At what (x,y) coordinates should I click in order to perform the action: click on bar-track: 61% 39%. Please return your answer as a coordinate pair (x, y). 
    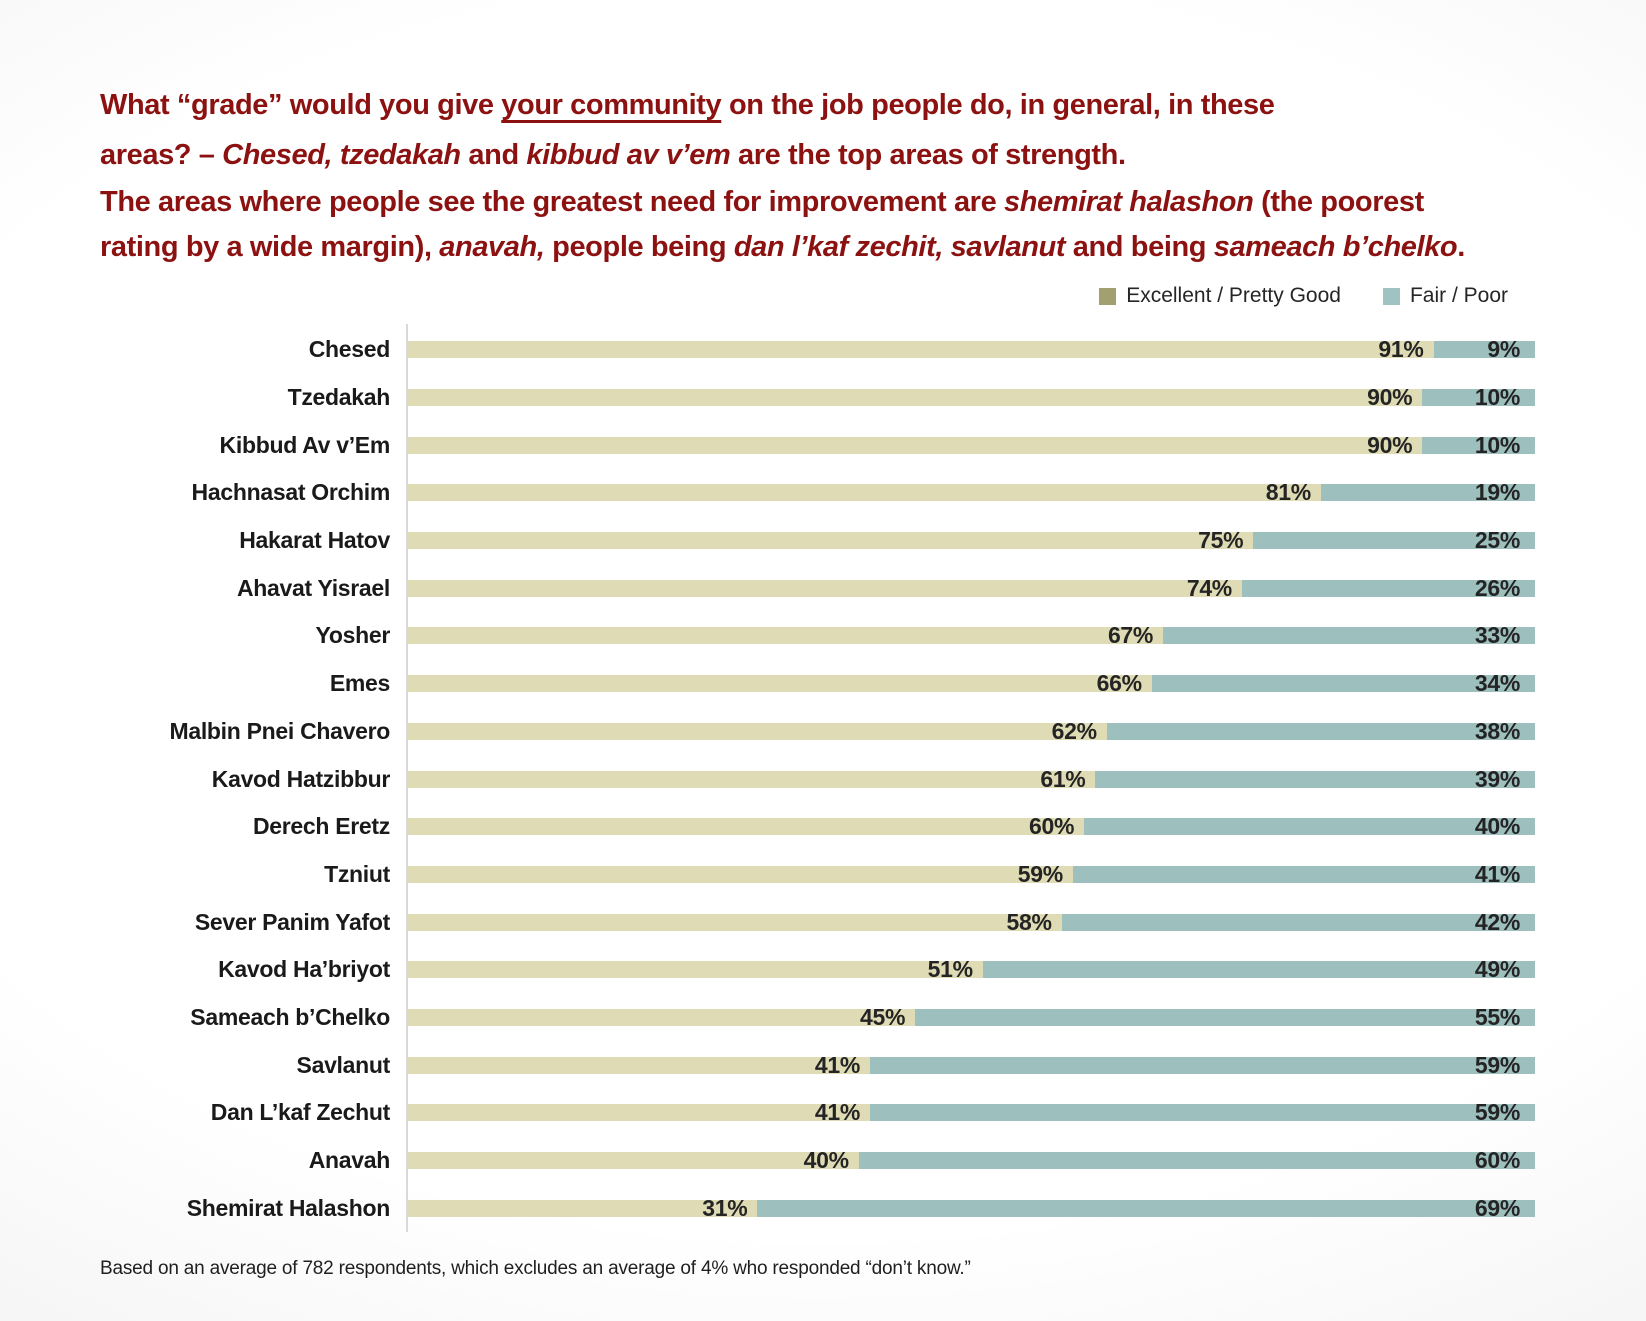
    Looking at the image, I should click on (971, 779).